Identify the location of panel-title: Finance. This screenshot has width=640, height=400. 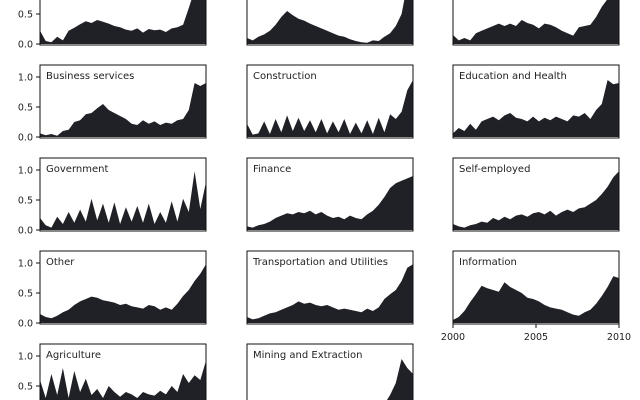
(272, 169).